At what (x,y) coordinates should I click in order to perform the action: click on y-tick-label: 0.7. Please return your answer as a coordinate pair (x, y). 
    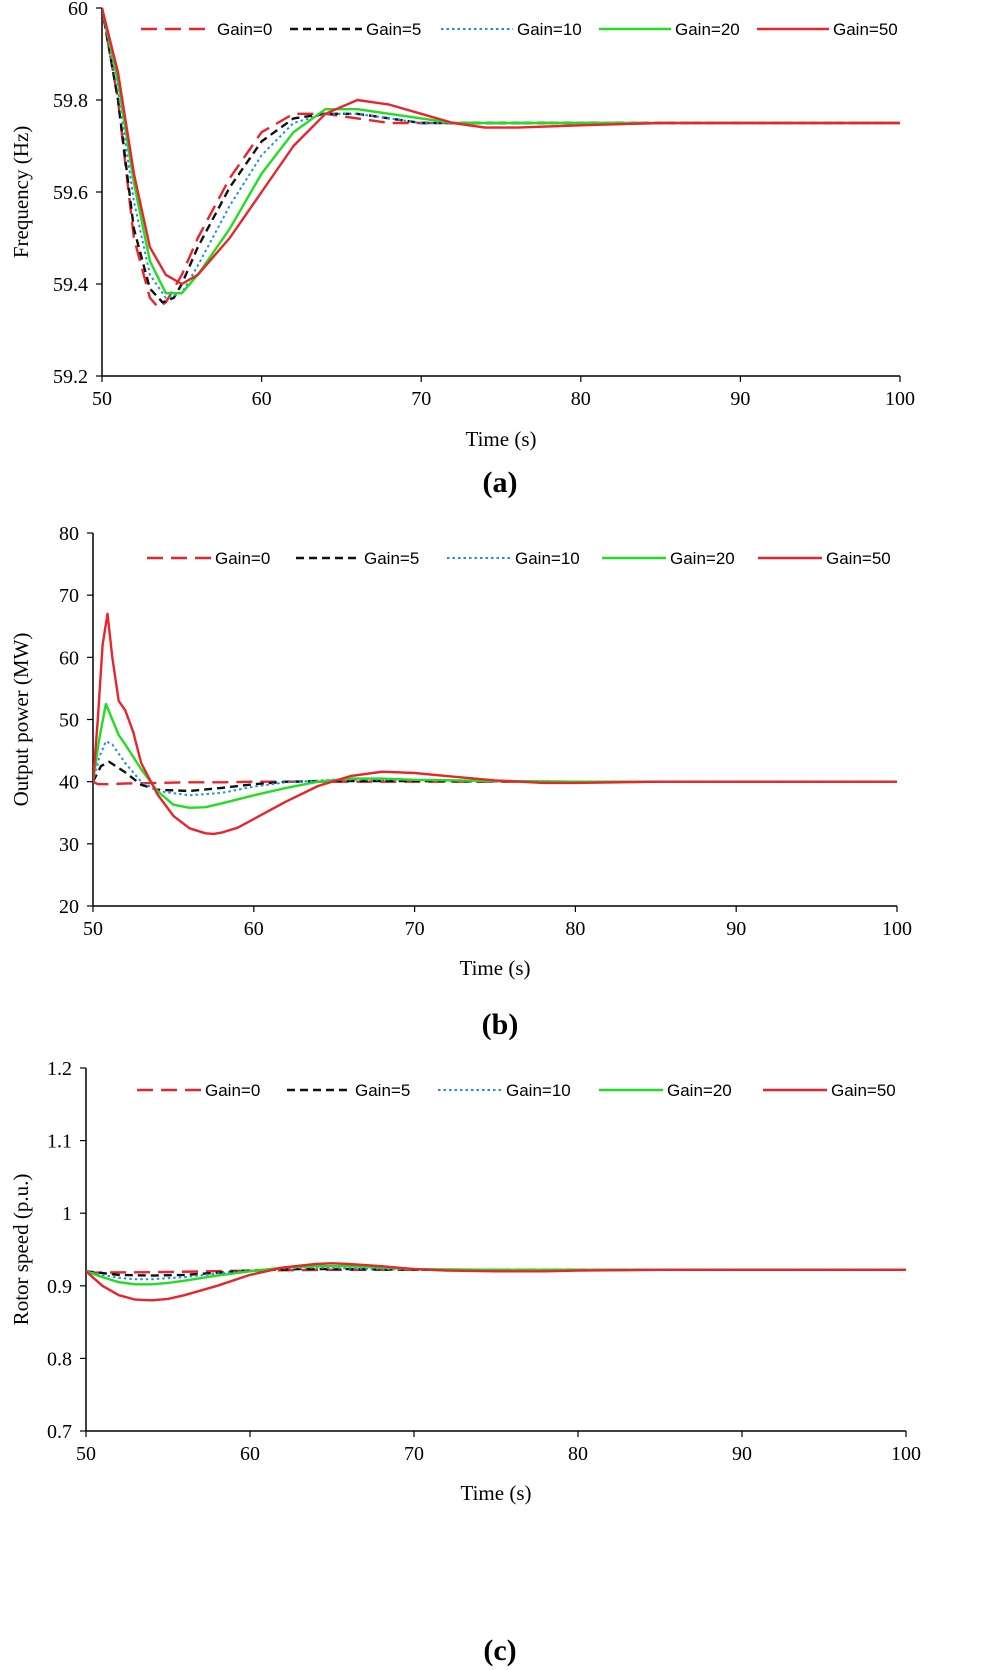
    Looking at the image, I should click on (59, 1432).